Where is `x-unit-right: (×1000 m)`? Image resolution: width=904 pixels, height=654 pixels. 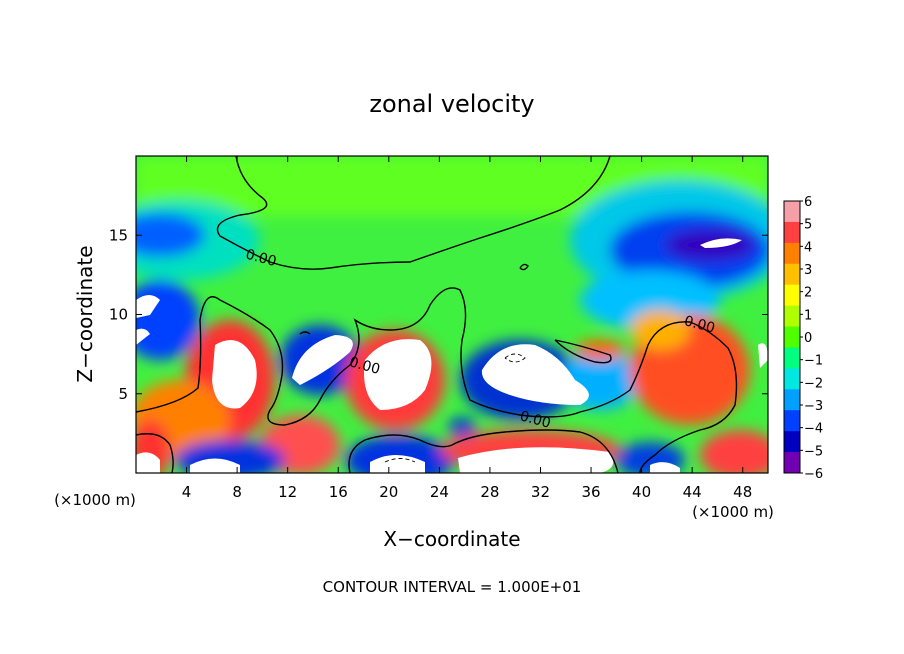 x-unit-right: (×1000 m) is located at coordinates (733, 512).